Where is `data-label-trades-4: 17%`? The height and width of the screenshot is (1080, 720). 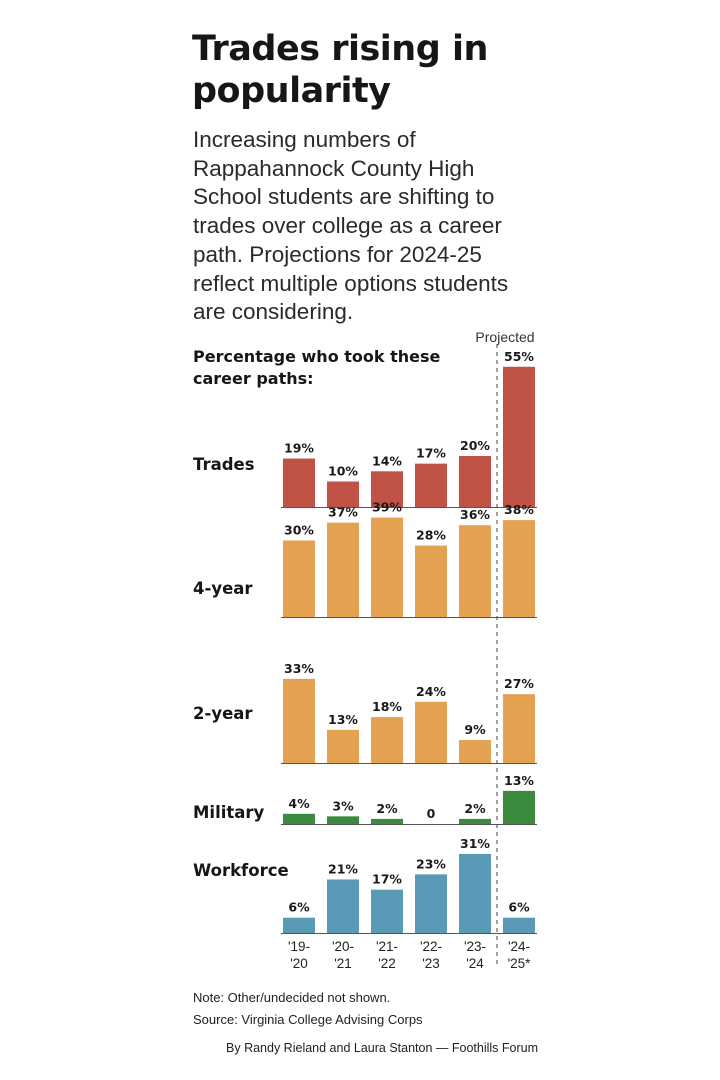
data-label-trades-4: 17% is located at coordinates (431, 453).